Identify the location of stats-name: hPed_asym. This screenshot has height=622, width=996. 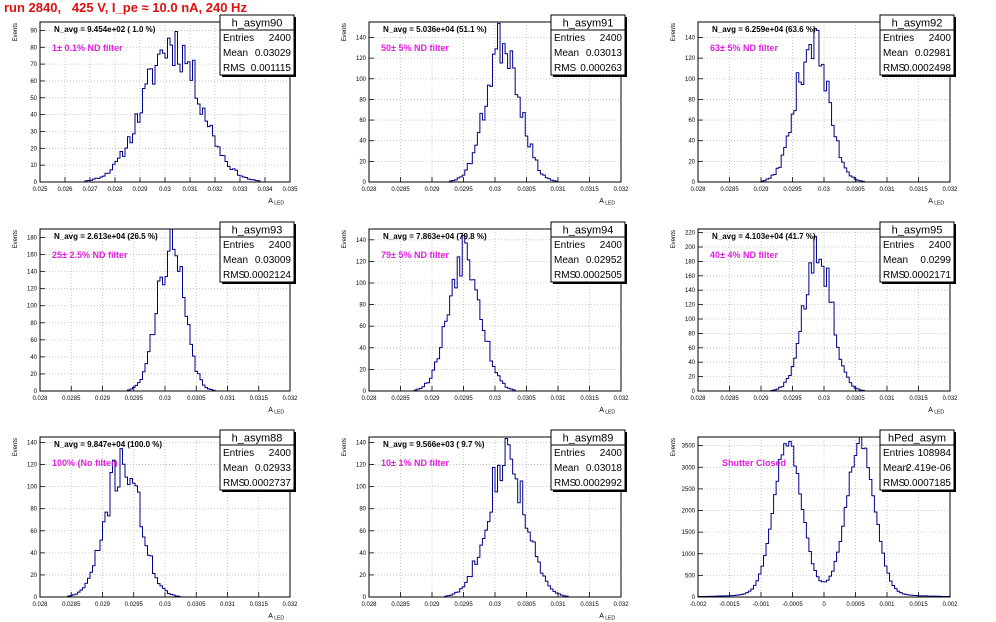
(917, 439).